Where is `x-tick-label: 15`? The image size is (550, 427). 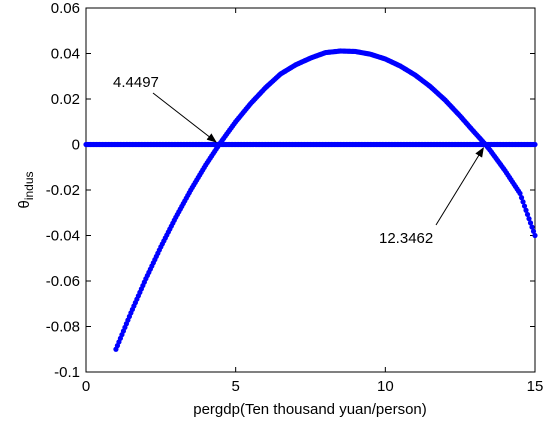 x-tick-label: 15 is located at coordinates (535, 386).